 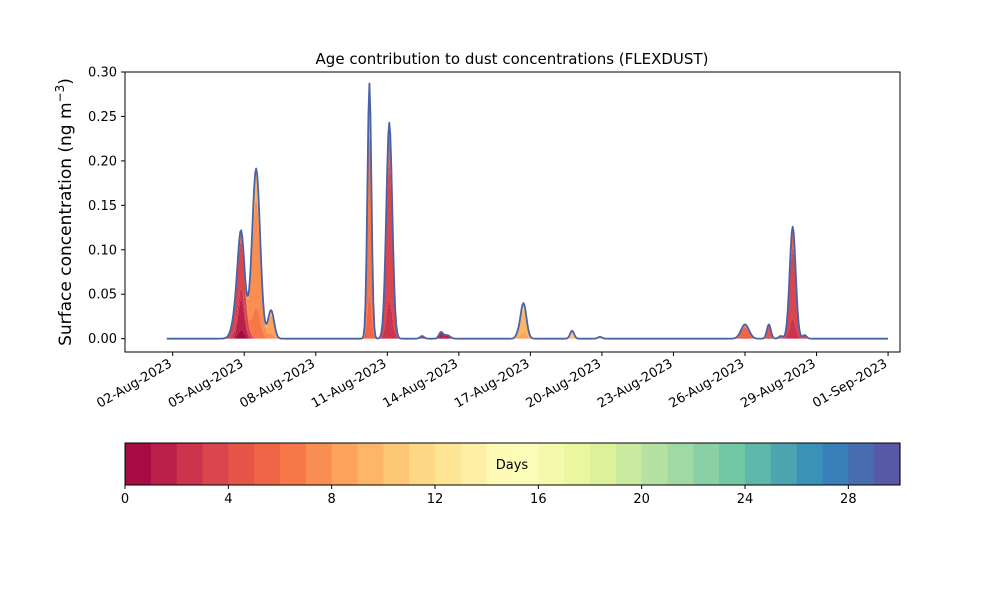 I want to click on y-tick-label: 0.05, so click(x=102, y=295).